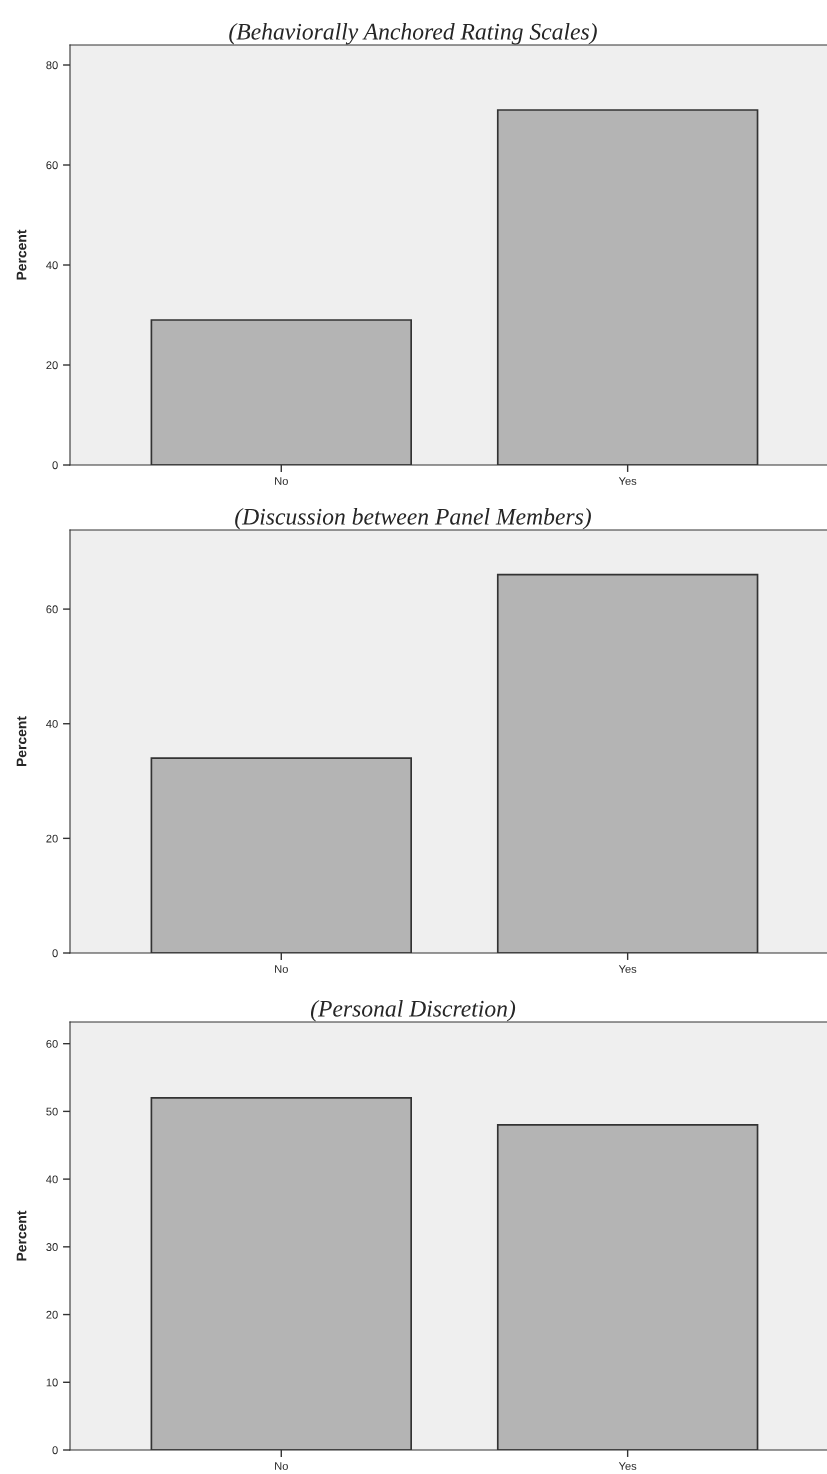  Describe the element at coordinates (413, 1011) in the screenshot. I see `chart-title: (Personal Discretion)` at that location.